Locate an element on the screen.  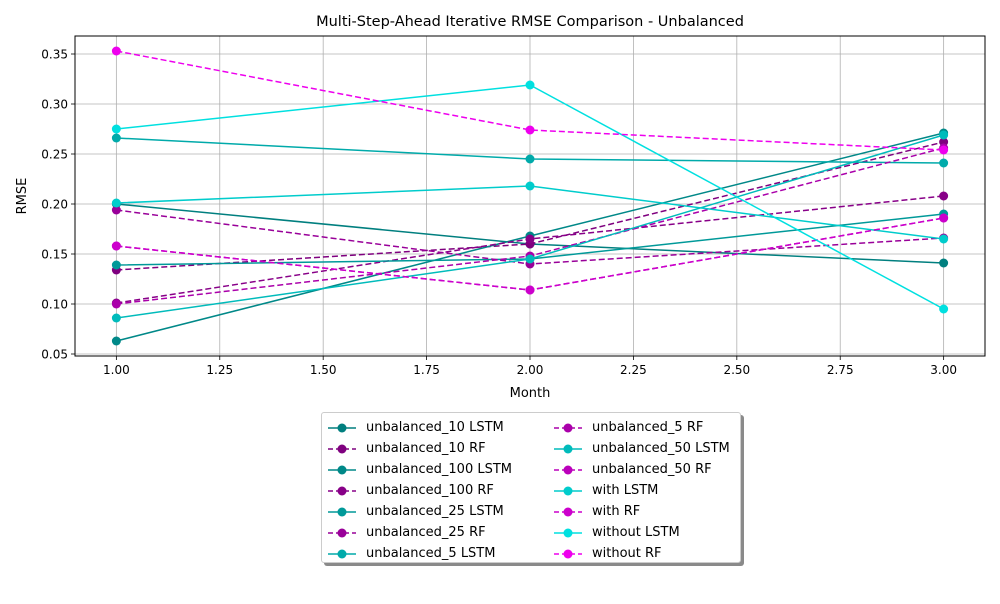
legend-item: unbalanced_10 RF is located at coordinates (417, 448).